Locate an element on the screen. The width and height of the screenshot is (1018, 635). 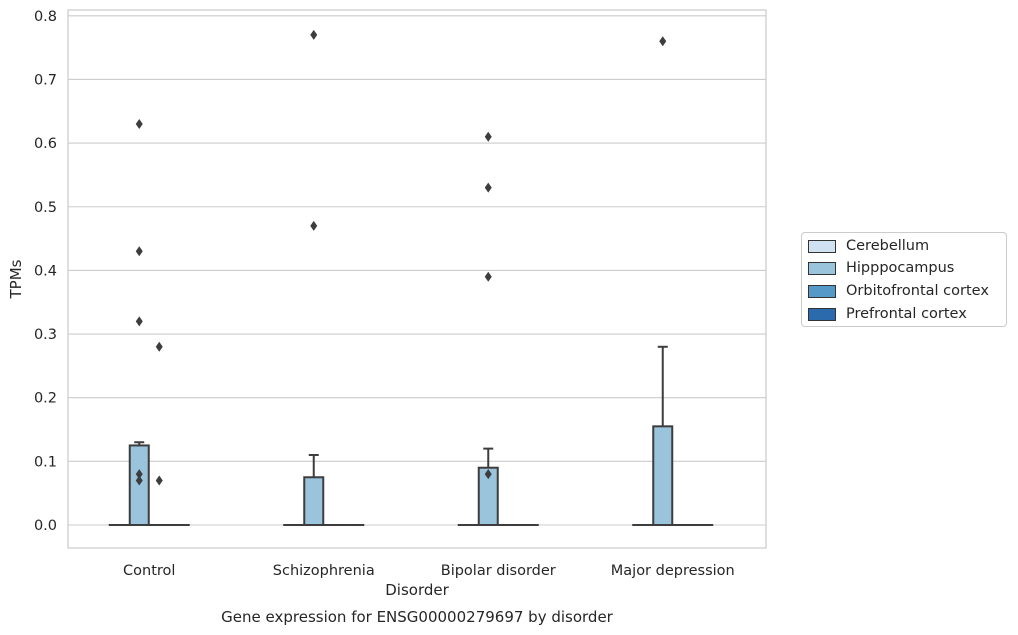
legend-swatch-hippocampus is located at coordinates (822, 268).